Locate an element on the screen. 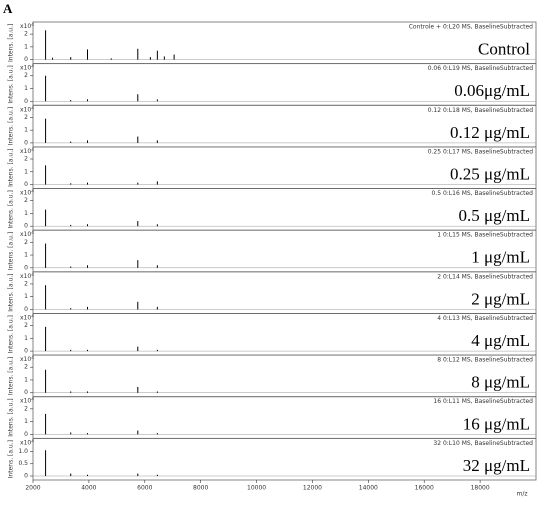 The height and width of the screenshot is (505, 550). panel-label: Control is located at coordinates (504, 49).